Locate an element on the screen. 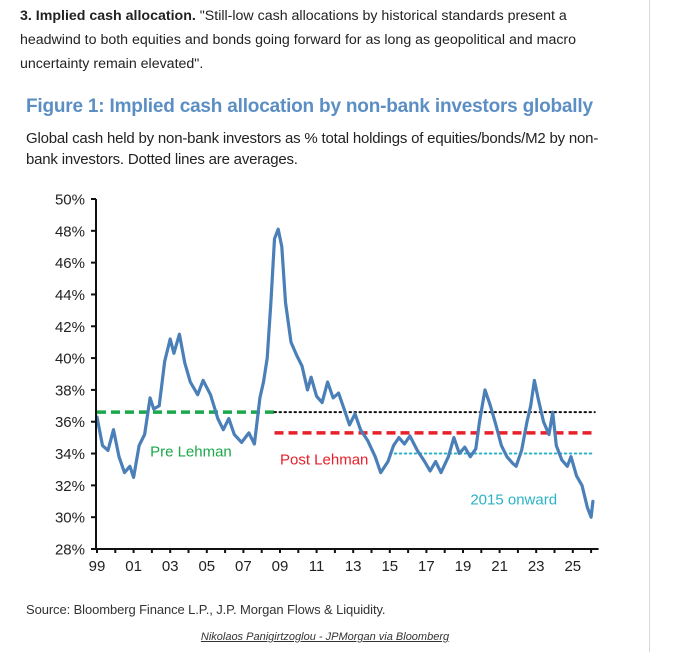 Image resolution: width=676 pixels, height=652 pixels. content-right-border is located at coordinates (649, 326).